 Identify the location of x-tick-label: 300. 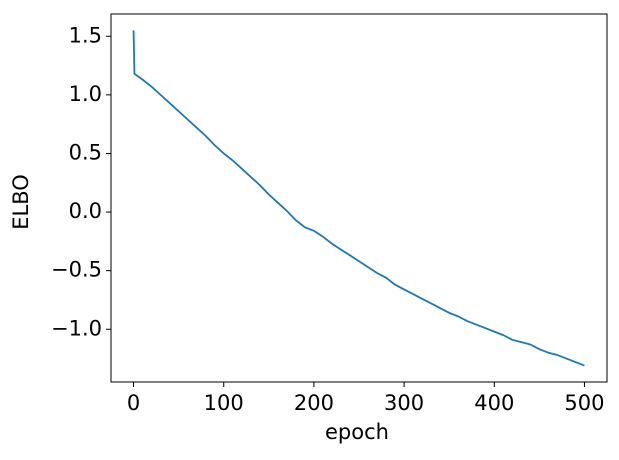
(404, 403).